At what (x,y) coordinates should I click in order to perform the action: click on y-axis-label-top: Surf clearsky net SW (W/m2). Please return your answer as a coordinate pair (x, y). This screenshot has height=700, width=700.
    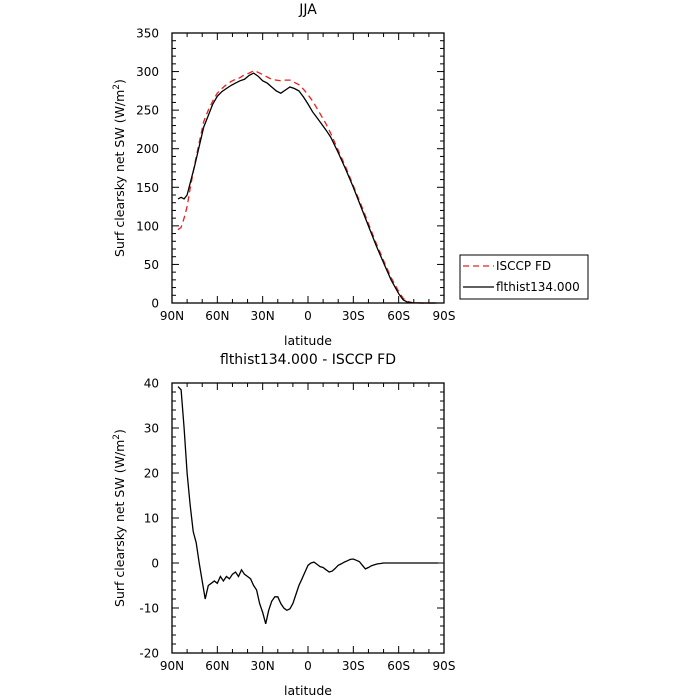
    Looking at the image, I should click on (119, 168).